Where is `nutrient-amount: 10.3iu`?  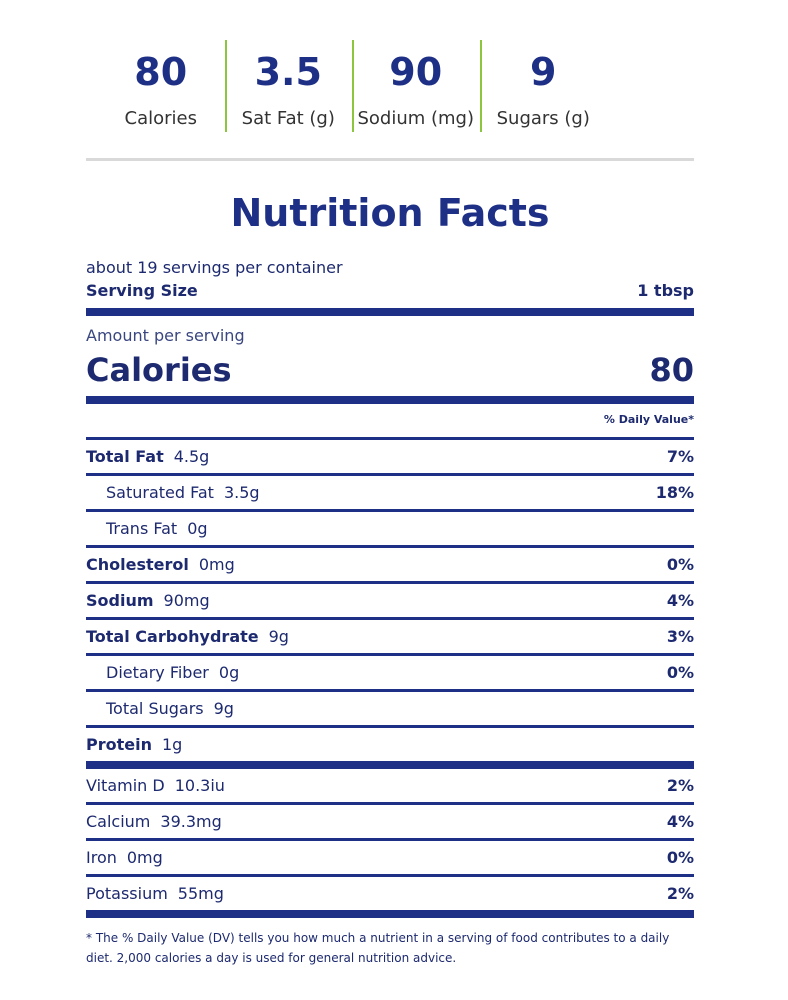 nutrient-amount: 10.3iu is located at coordinates (199, 785).